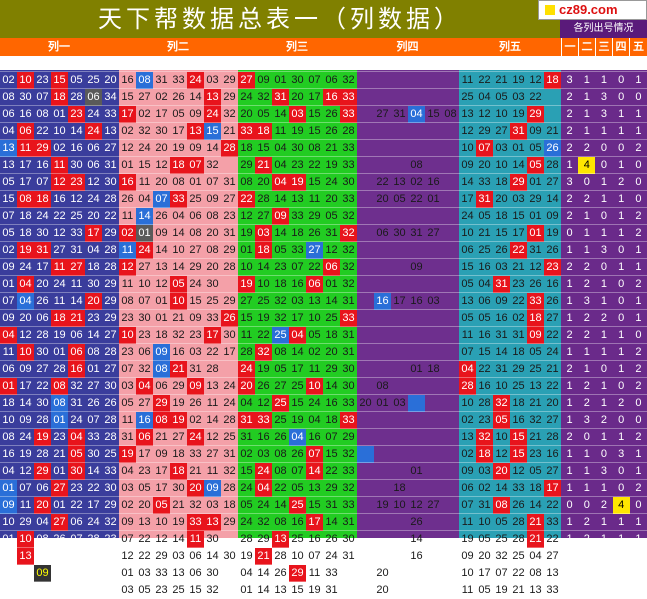  I want to click on page-title: 天下帮数据总表一（列数据）, so click(280, 19).